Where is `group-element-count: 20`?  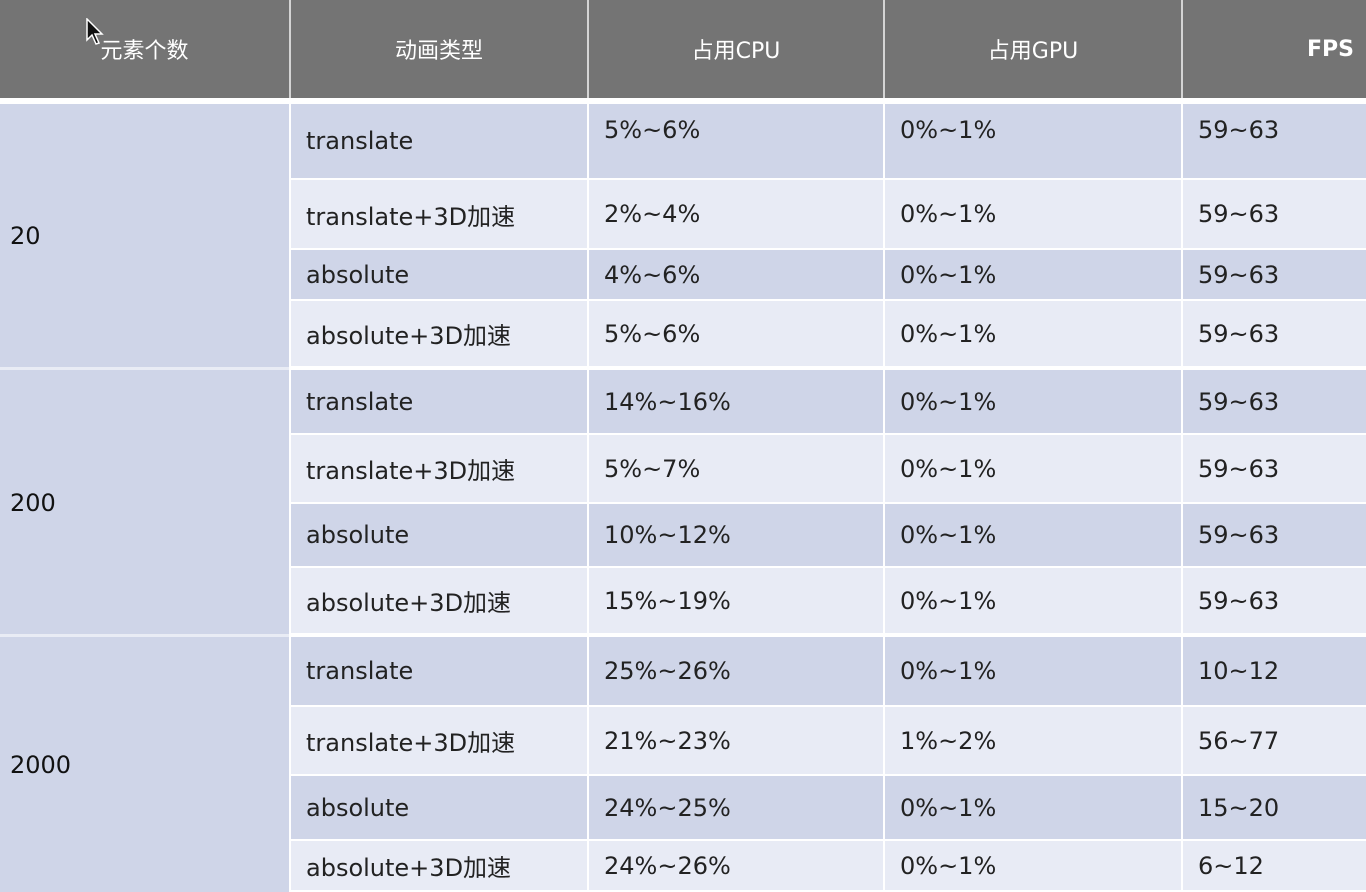
group-element-count: 20 is located at coordinates (144, 236).